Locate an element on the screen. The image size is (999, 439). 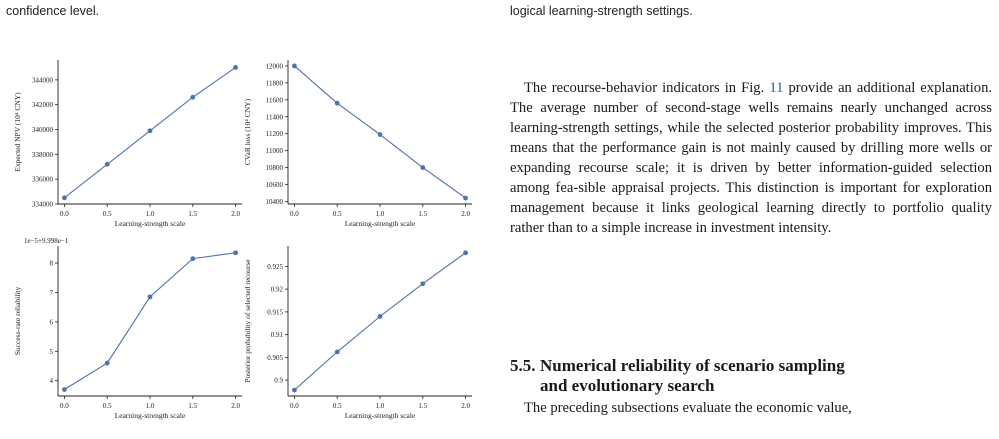
y-tick-label: 7 is located at coordinates (52, 293).